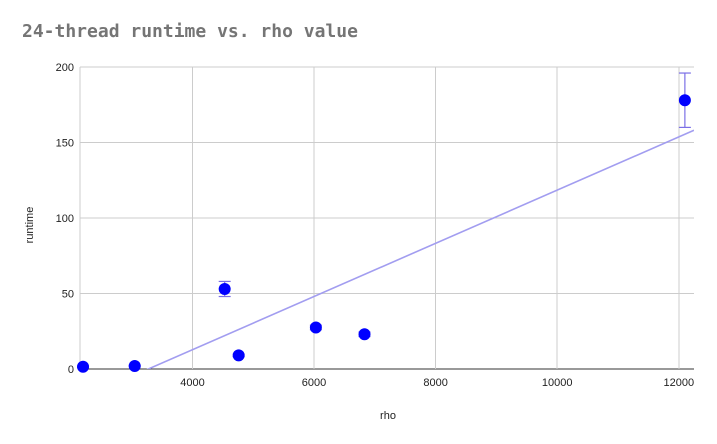 This screenshot has width=717, height=444. What do you see at coordinates (65, 219) in the screenshot?
I see `y-tick-label: 100` at bounding box center [65, 219].